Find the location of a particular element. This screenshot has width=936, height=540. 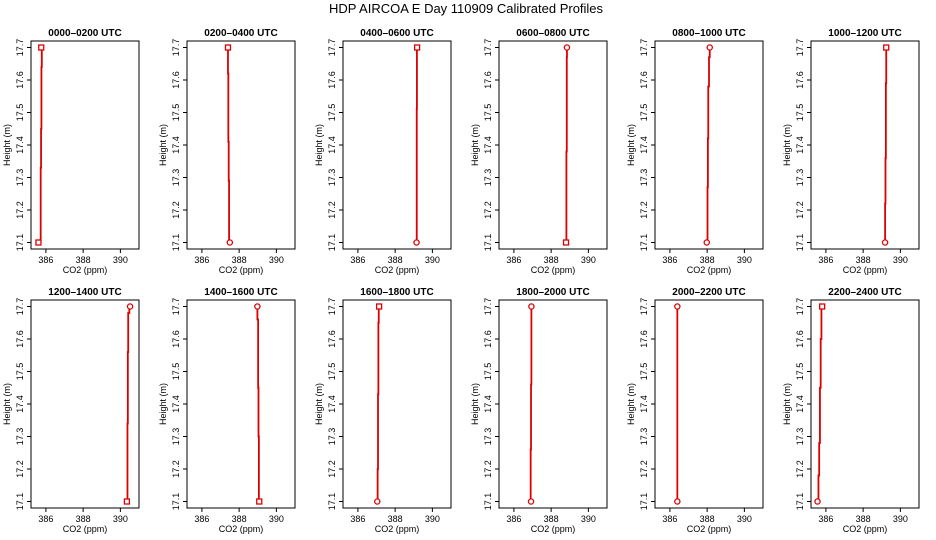

panel-title: 1600–1800 UTC is located at coordinates (396, 292).